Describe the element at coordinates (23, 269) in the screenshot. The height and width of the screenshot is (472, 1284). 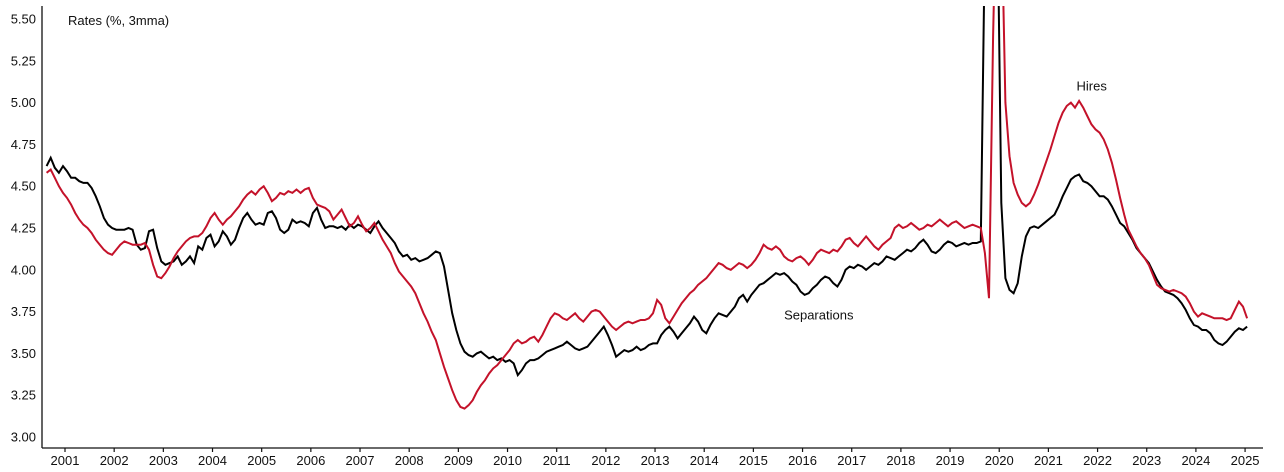
I see `y-tick-label: 4.00` at that location.